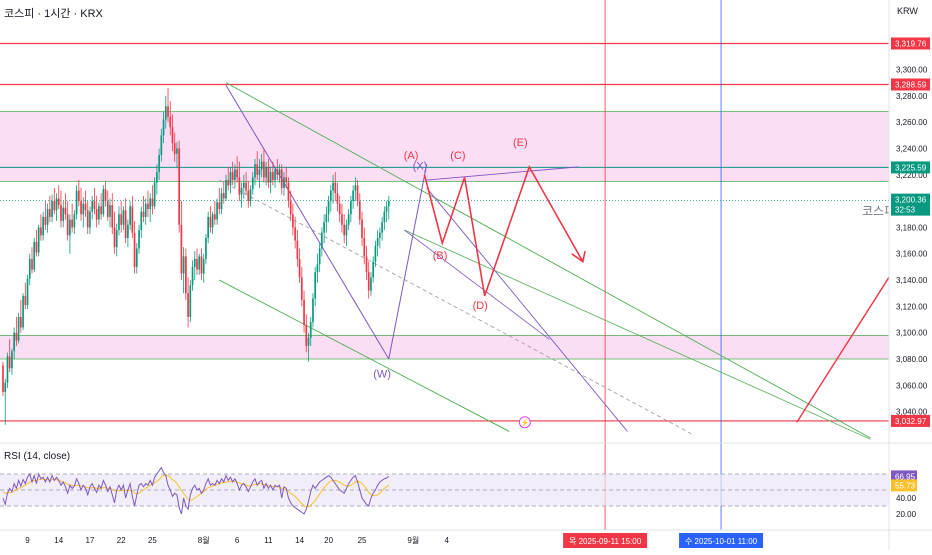  I want to click on time-marker-badge, so click(605, 540).